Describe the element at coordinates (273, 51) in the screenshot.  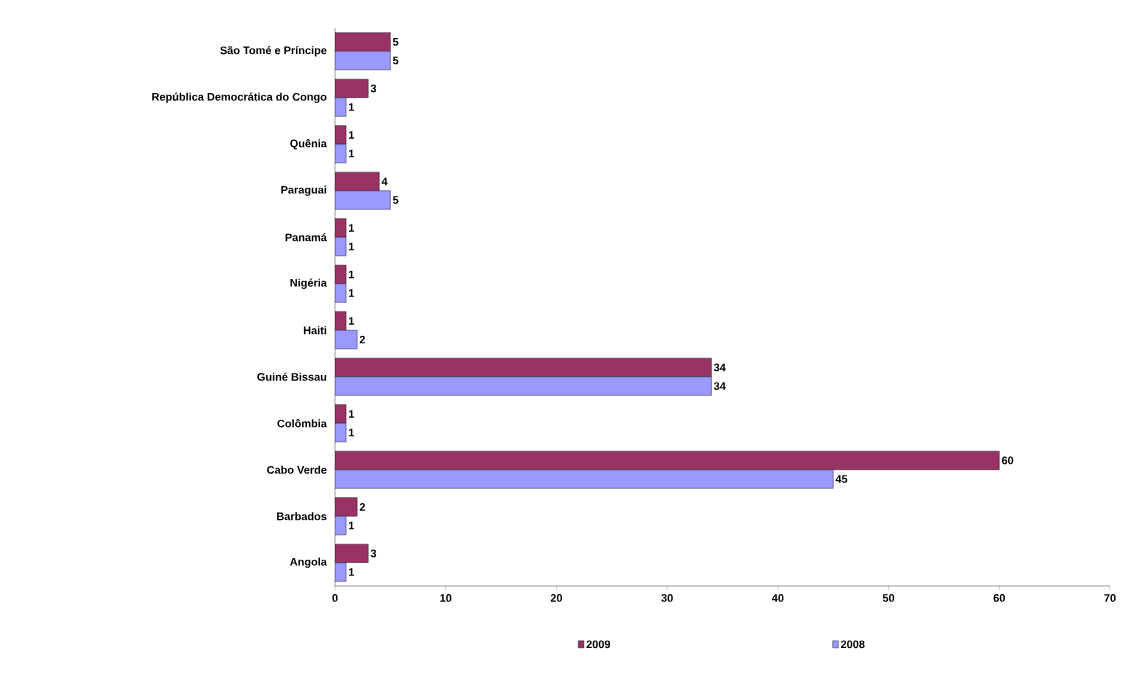
I see `y-tick-label: São Tomé e Príncipe` at that location.